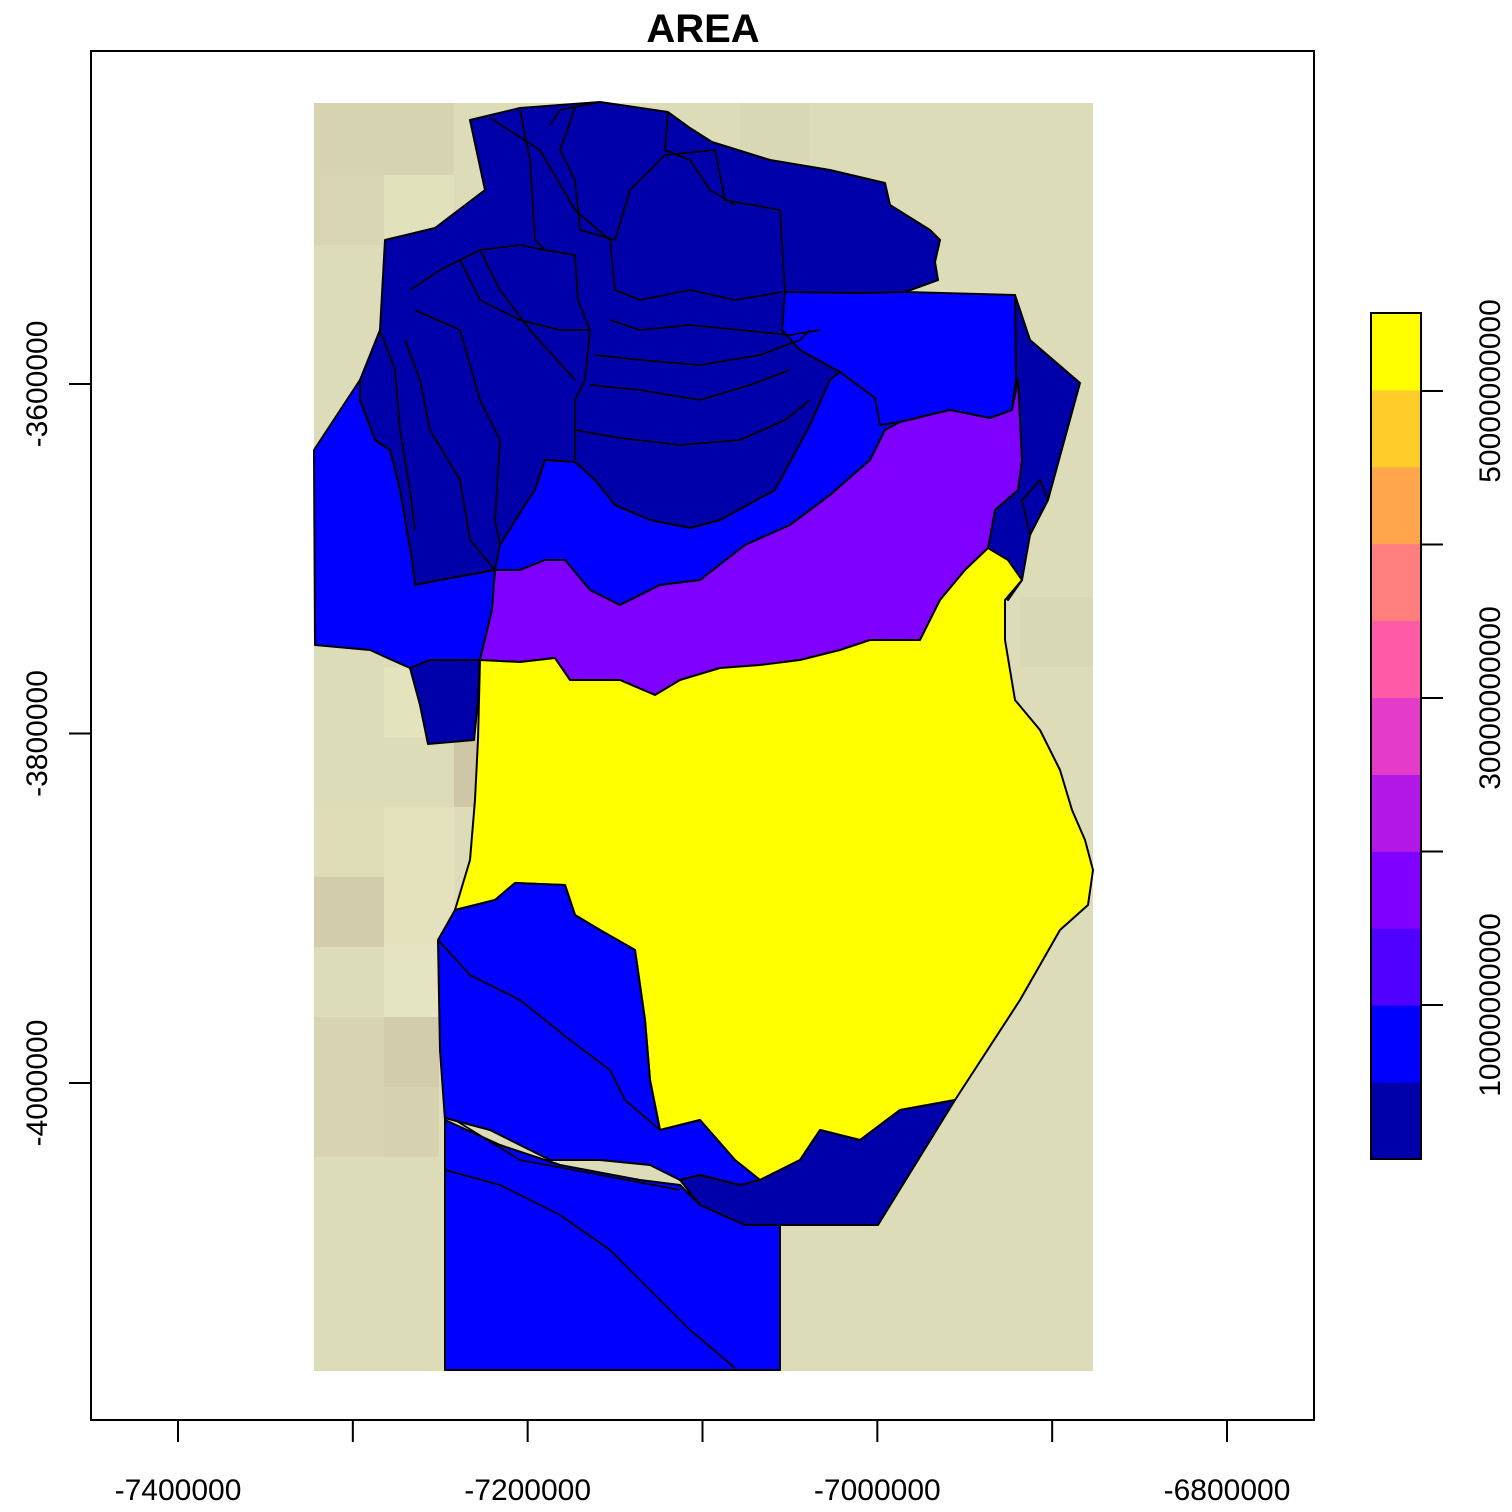 This screenshot has height=1512, width=1512. Describe the element at coordinates (37, 384) in the screenshot. I see `y-tick-label: -3600000` at that location.